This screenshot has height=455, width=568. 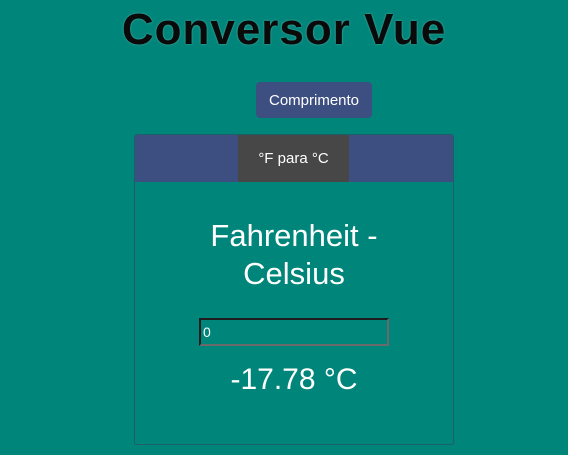 What do you see at coordinates (294, 332) in the screenshot?
I see `fahrenheit-input` at bounding box center [294, 332].